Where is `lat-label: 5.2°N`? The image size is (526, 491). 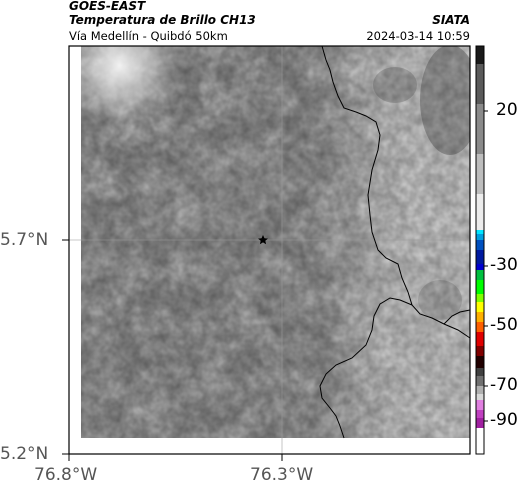
lat-label: 5.2°N is located at coordinates (24, 454).